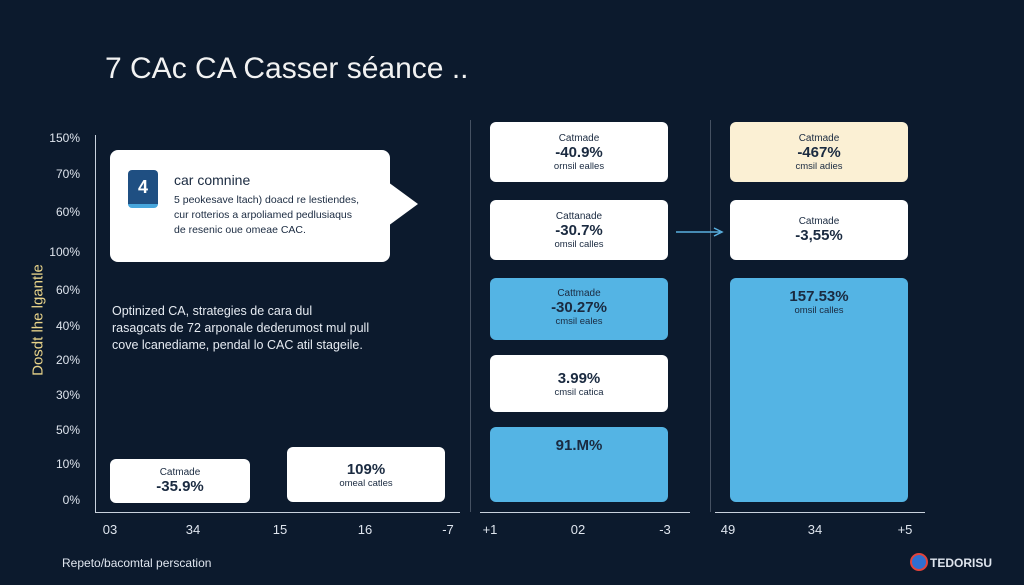  I want to click on x-tick-label: 02, so click(578, 529).